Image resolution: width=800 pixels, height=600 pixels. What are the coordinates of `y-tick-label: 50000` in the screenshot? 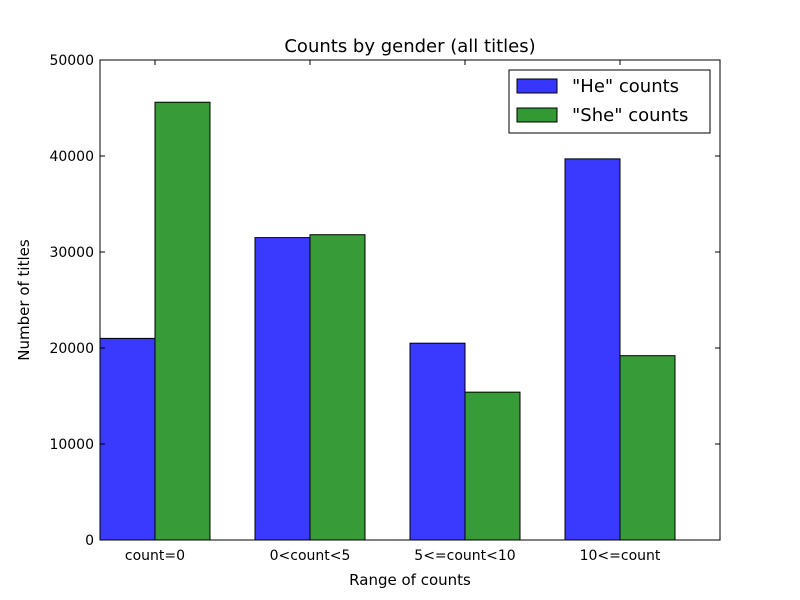 It's located at (71, 61).